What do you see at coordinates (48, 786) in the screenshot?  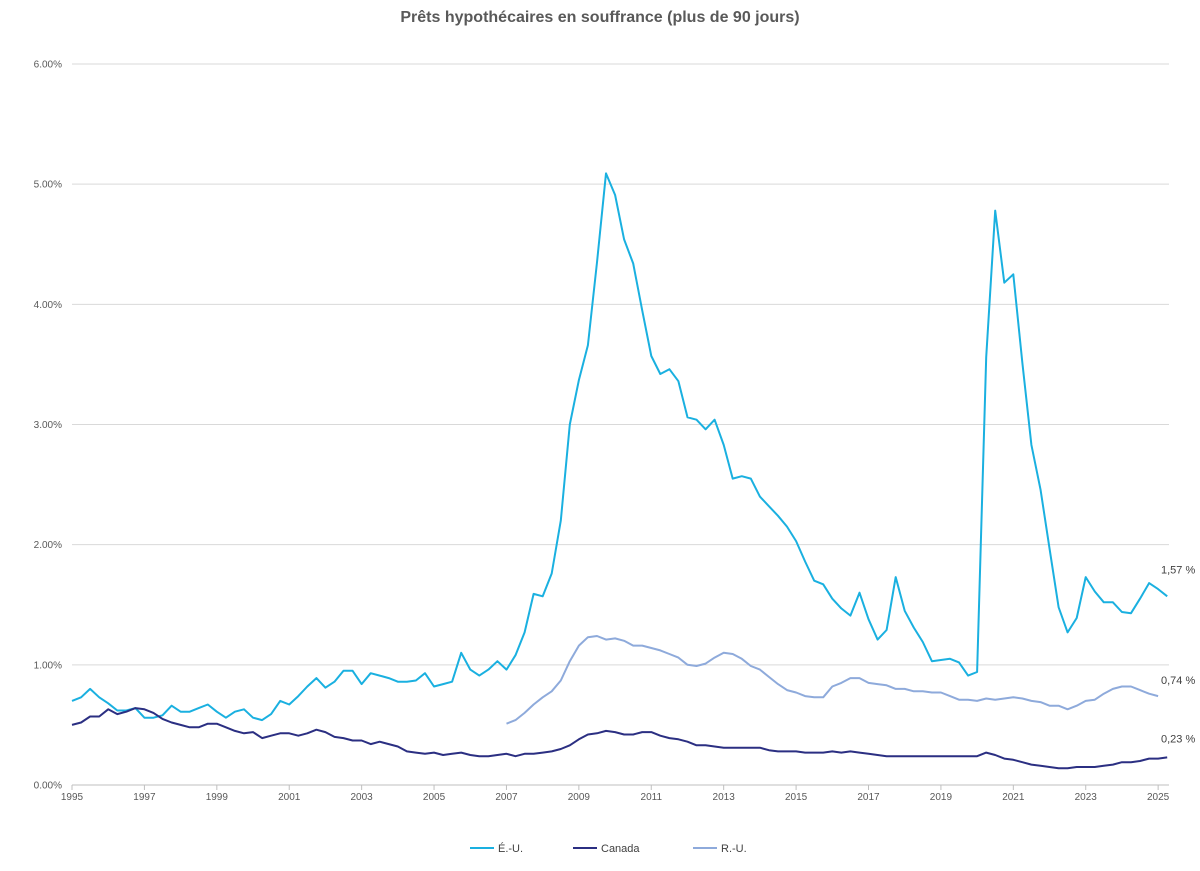 I see `y-tick-label: 0.00%` at bounding box center [48, 786].